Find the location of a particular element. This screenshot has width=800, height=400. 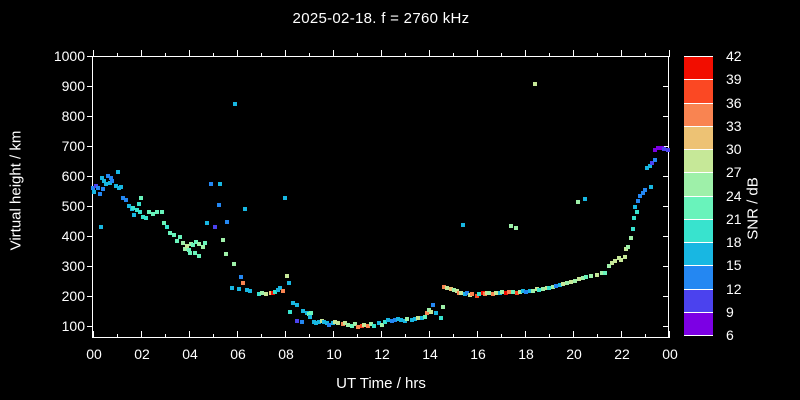

y-tick-label: 800 is located at coordinates (73, 116).